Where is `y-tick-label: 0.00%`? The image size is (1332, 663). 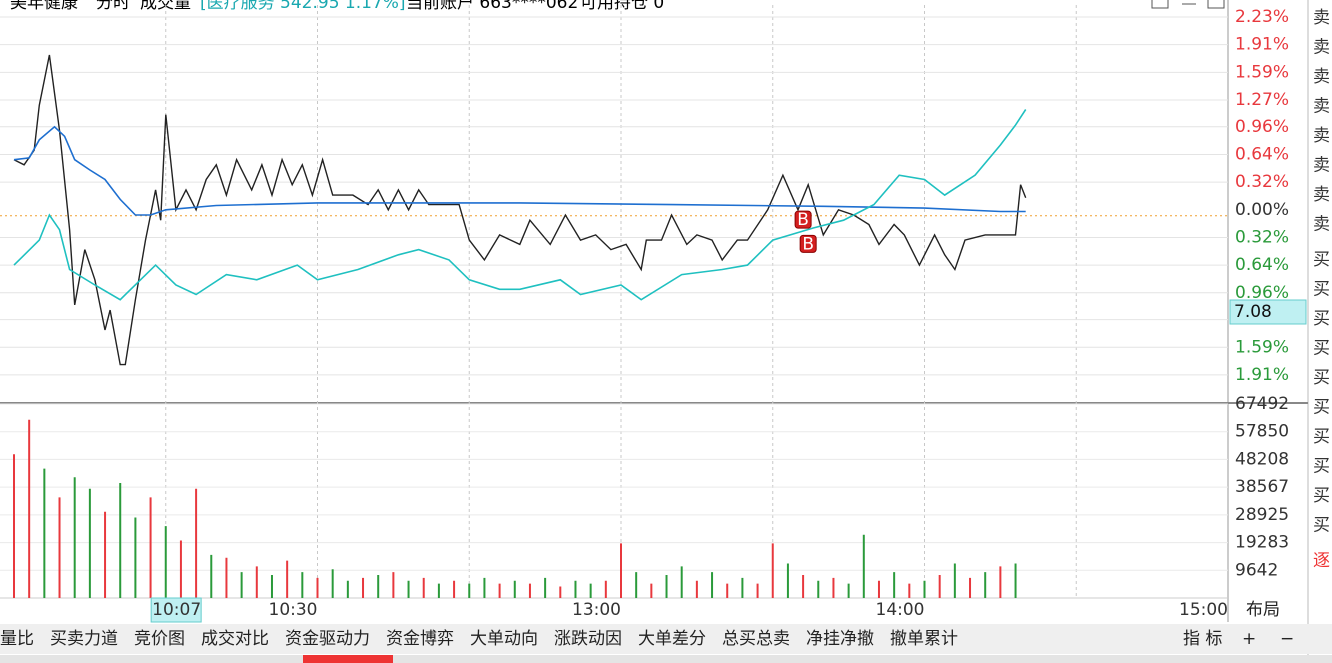 y-tick-label: 0.00% is located at coordinates (1262, 210).